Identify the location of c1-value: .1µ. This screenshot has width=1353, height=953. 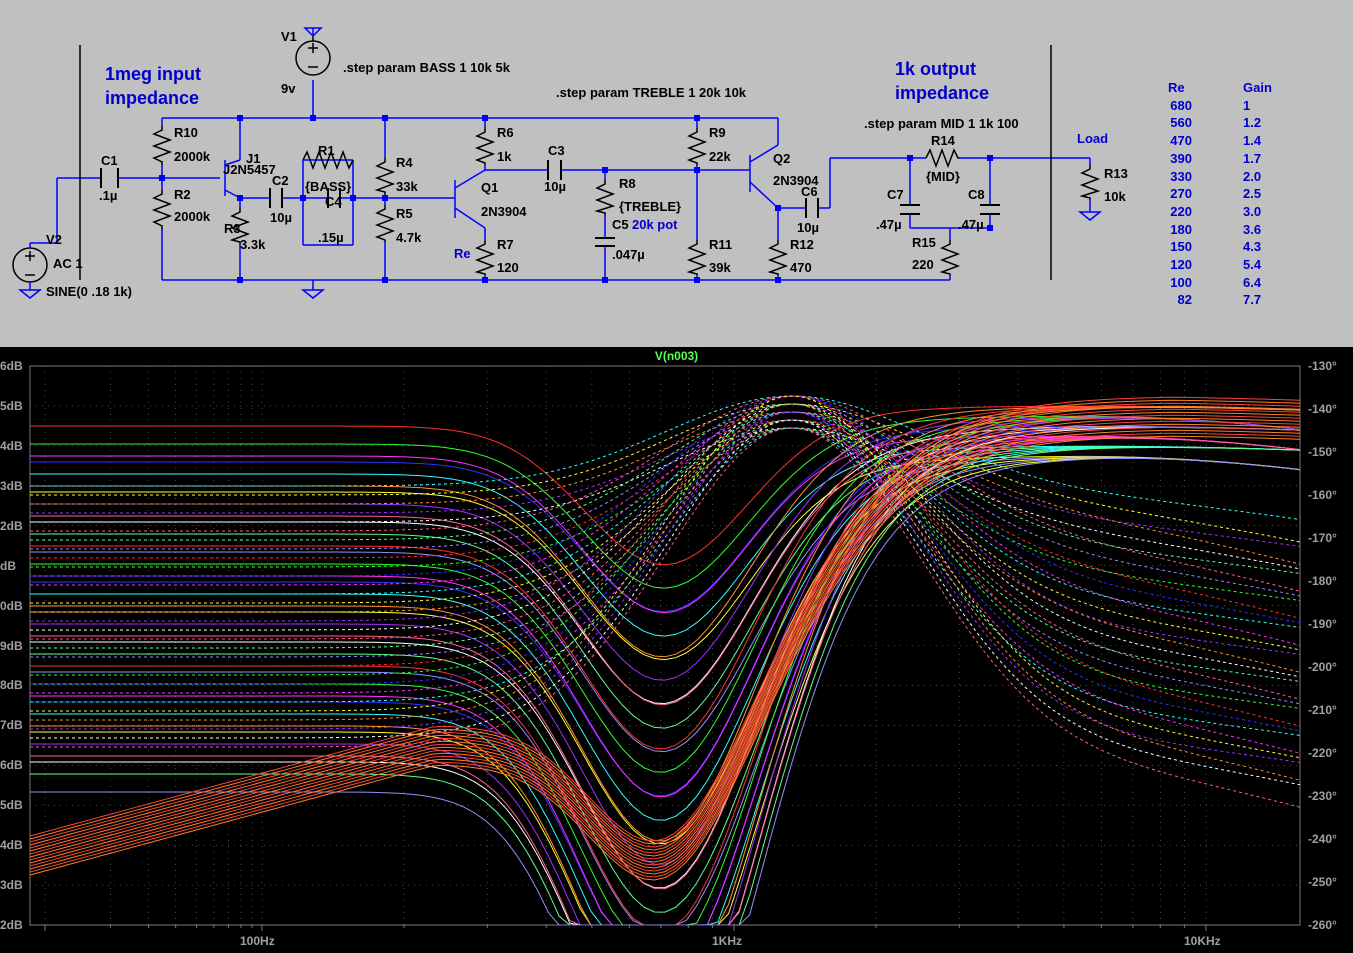
(108, 195).